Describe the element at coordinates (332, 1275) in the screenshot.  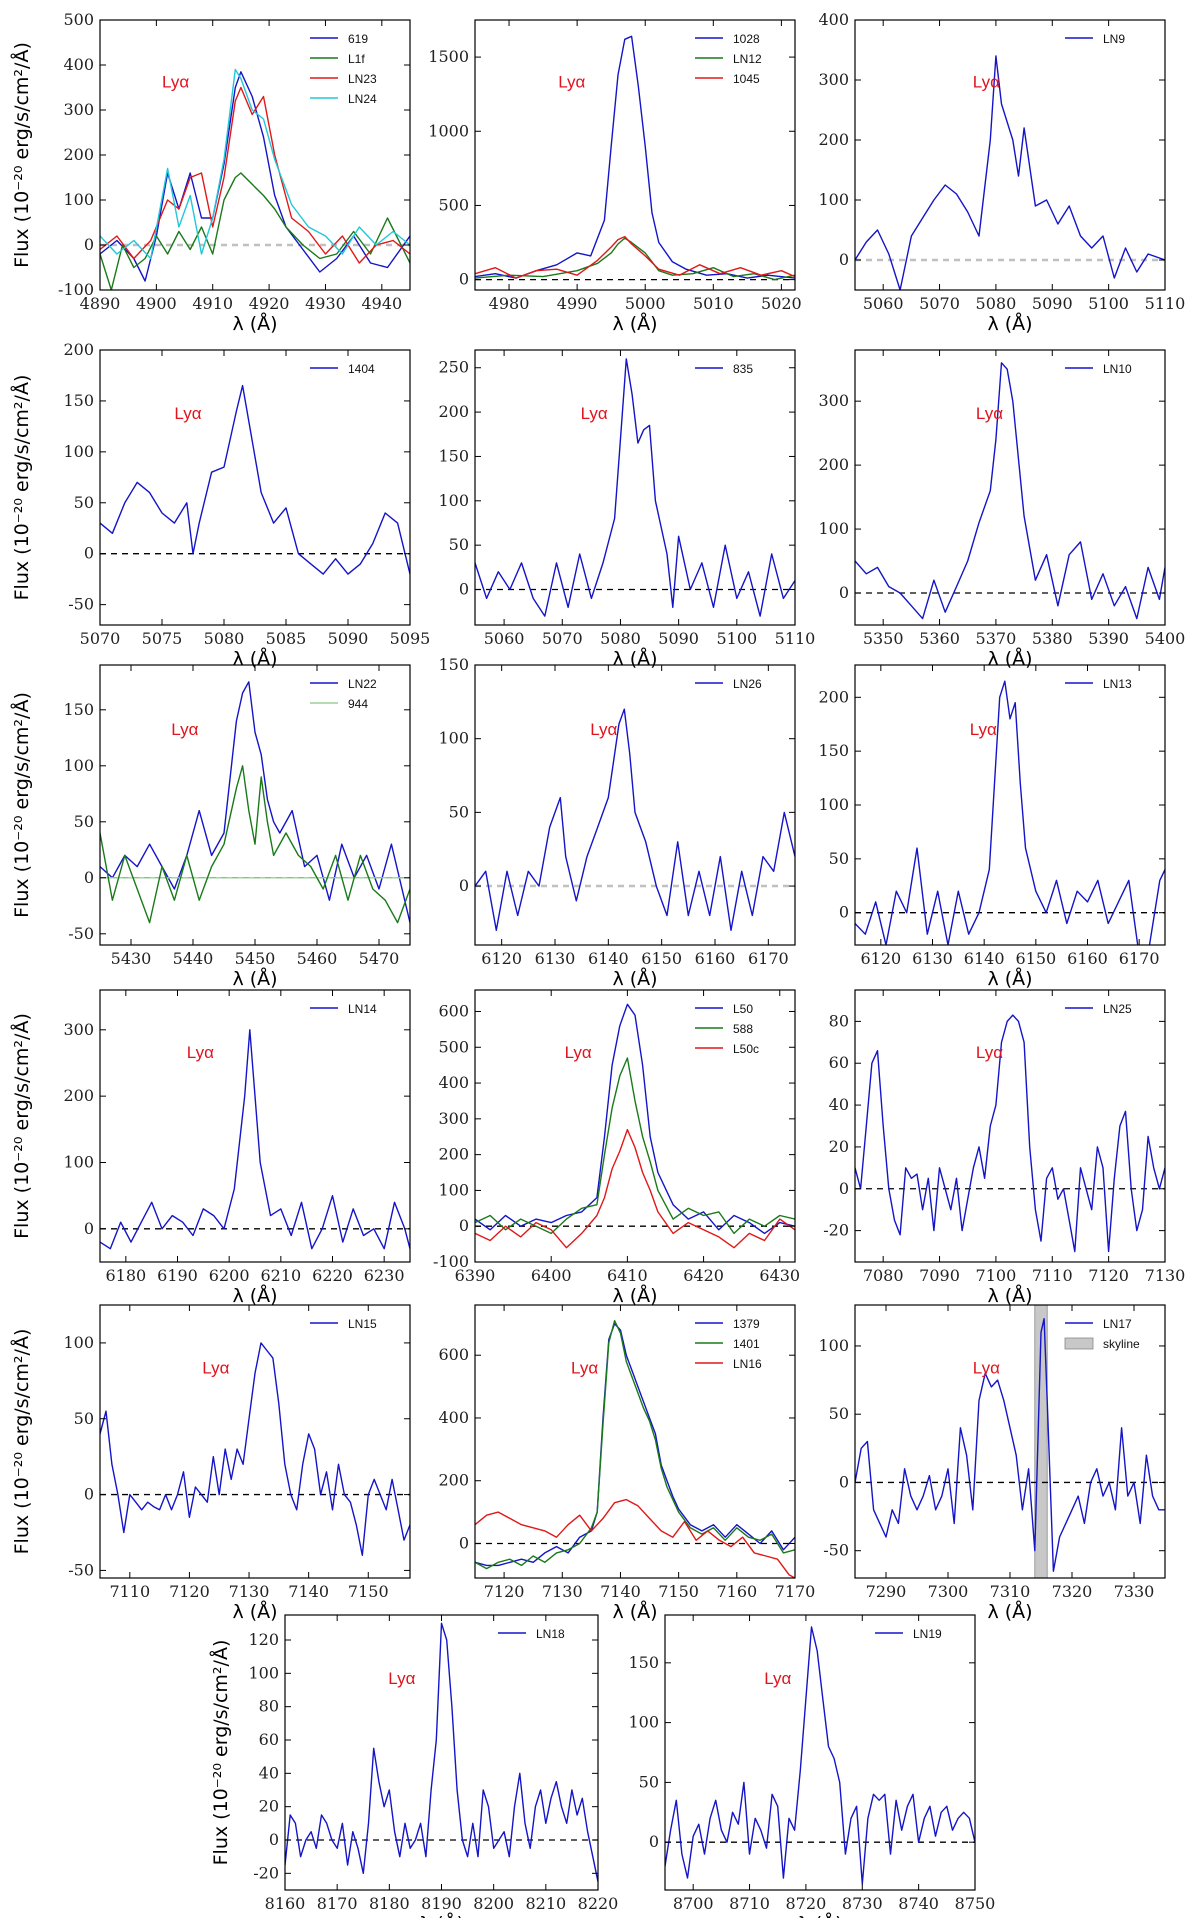
I see `x-tick-label: 6220` at that location.